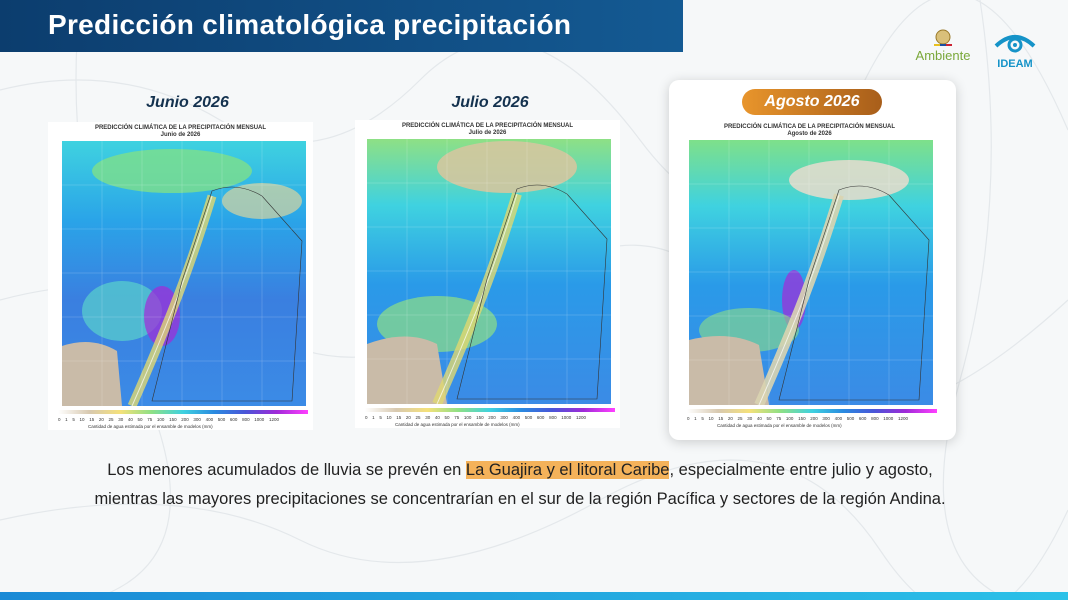 The width and height of the screenshot is (1068, 600). What do you see at coordinates (534, 596) in the screenshot?
I see `bottom-accent-bar` at bounding box center [534, 596].